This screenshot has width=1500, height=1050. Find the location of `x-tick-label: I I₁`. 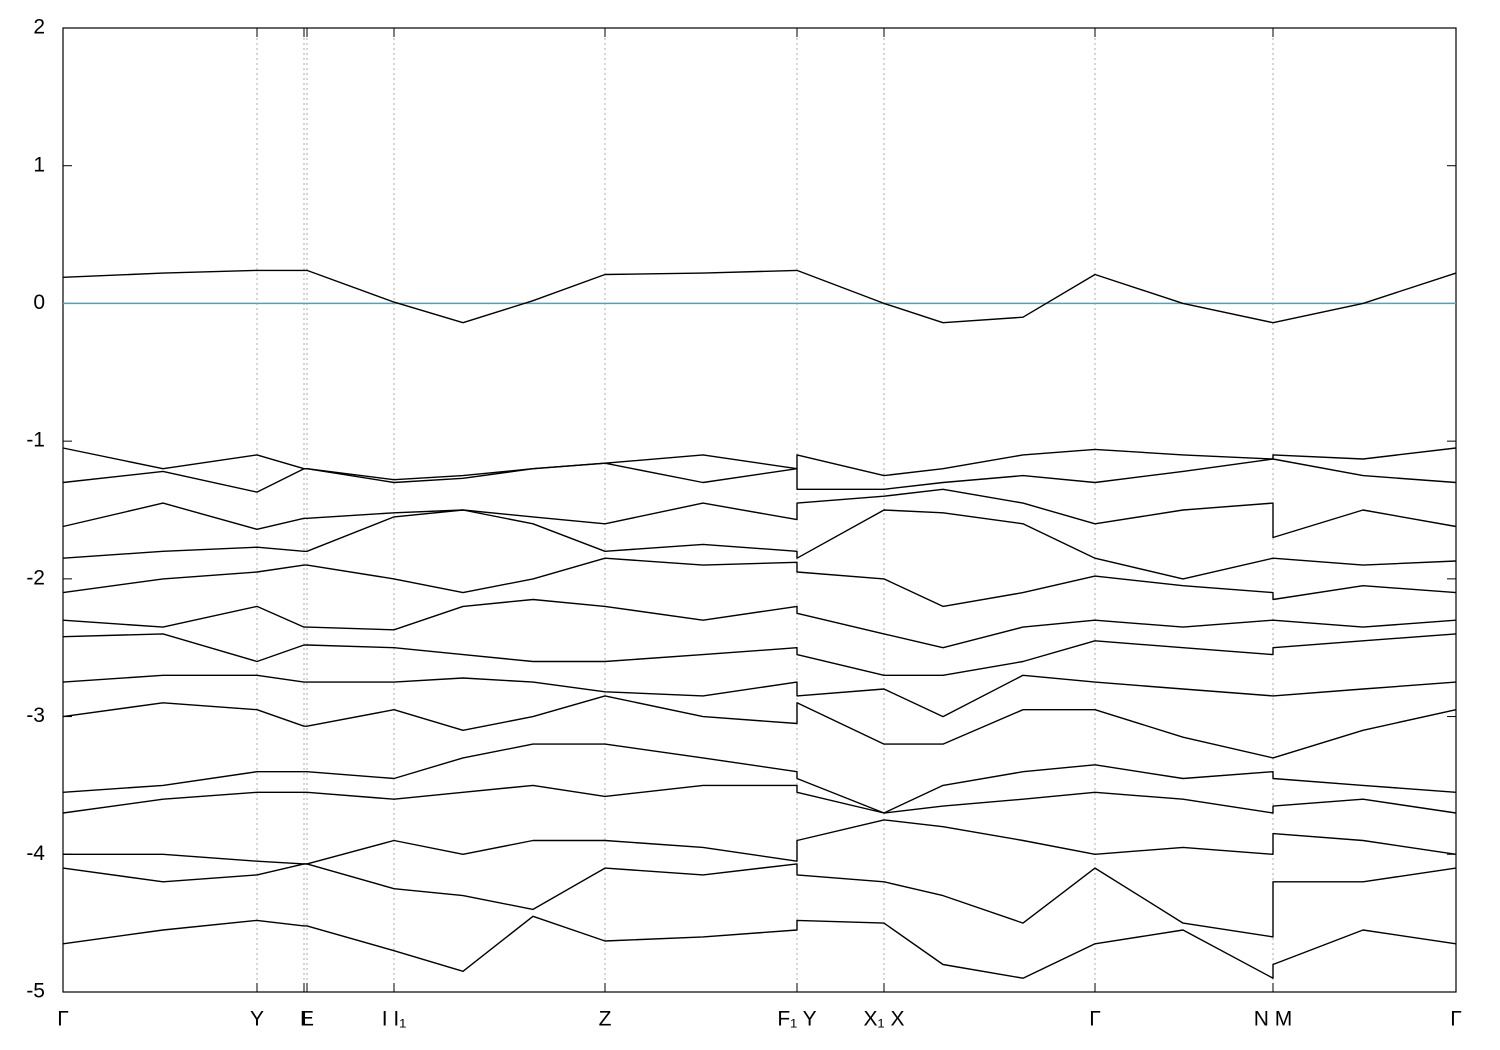

x-tick-label: I I₁ is located at coordinates (394, 1019).